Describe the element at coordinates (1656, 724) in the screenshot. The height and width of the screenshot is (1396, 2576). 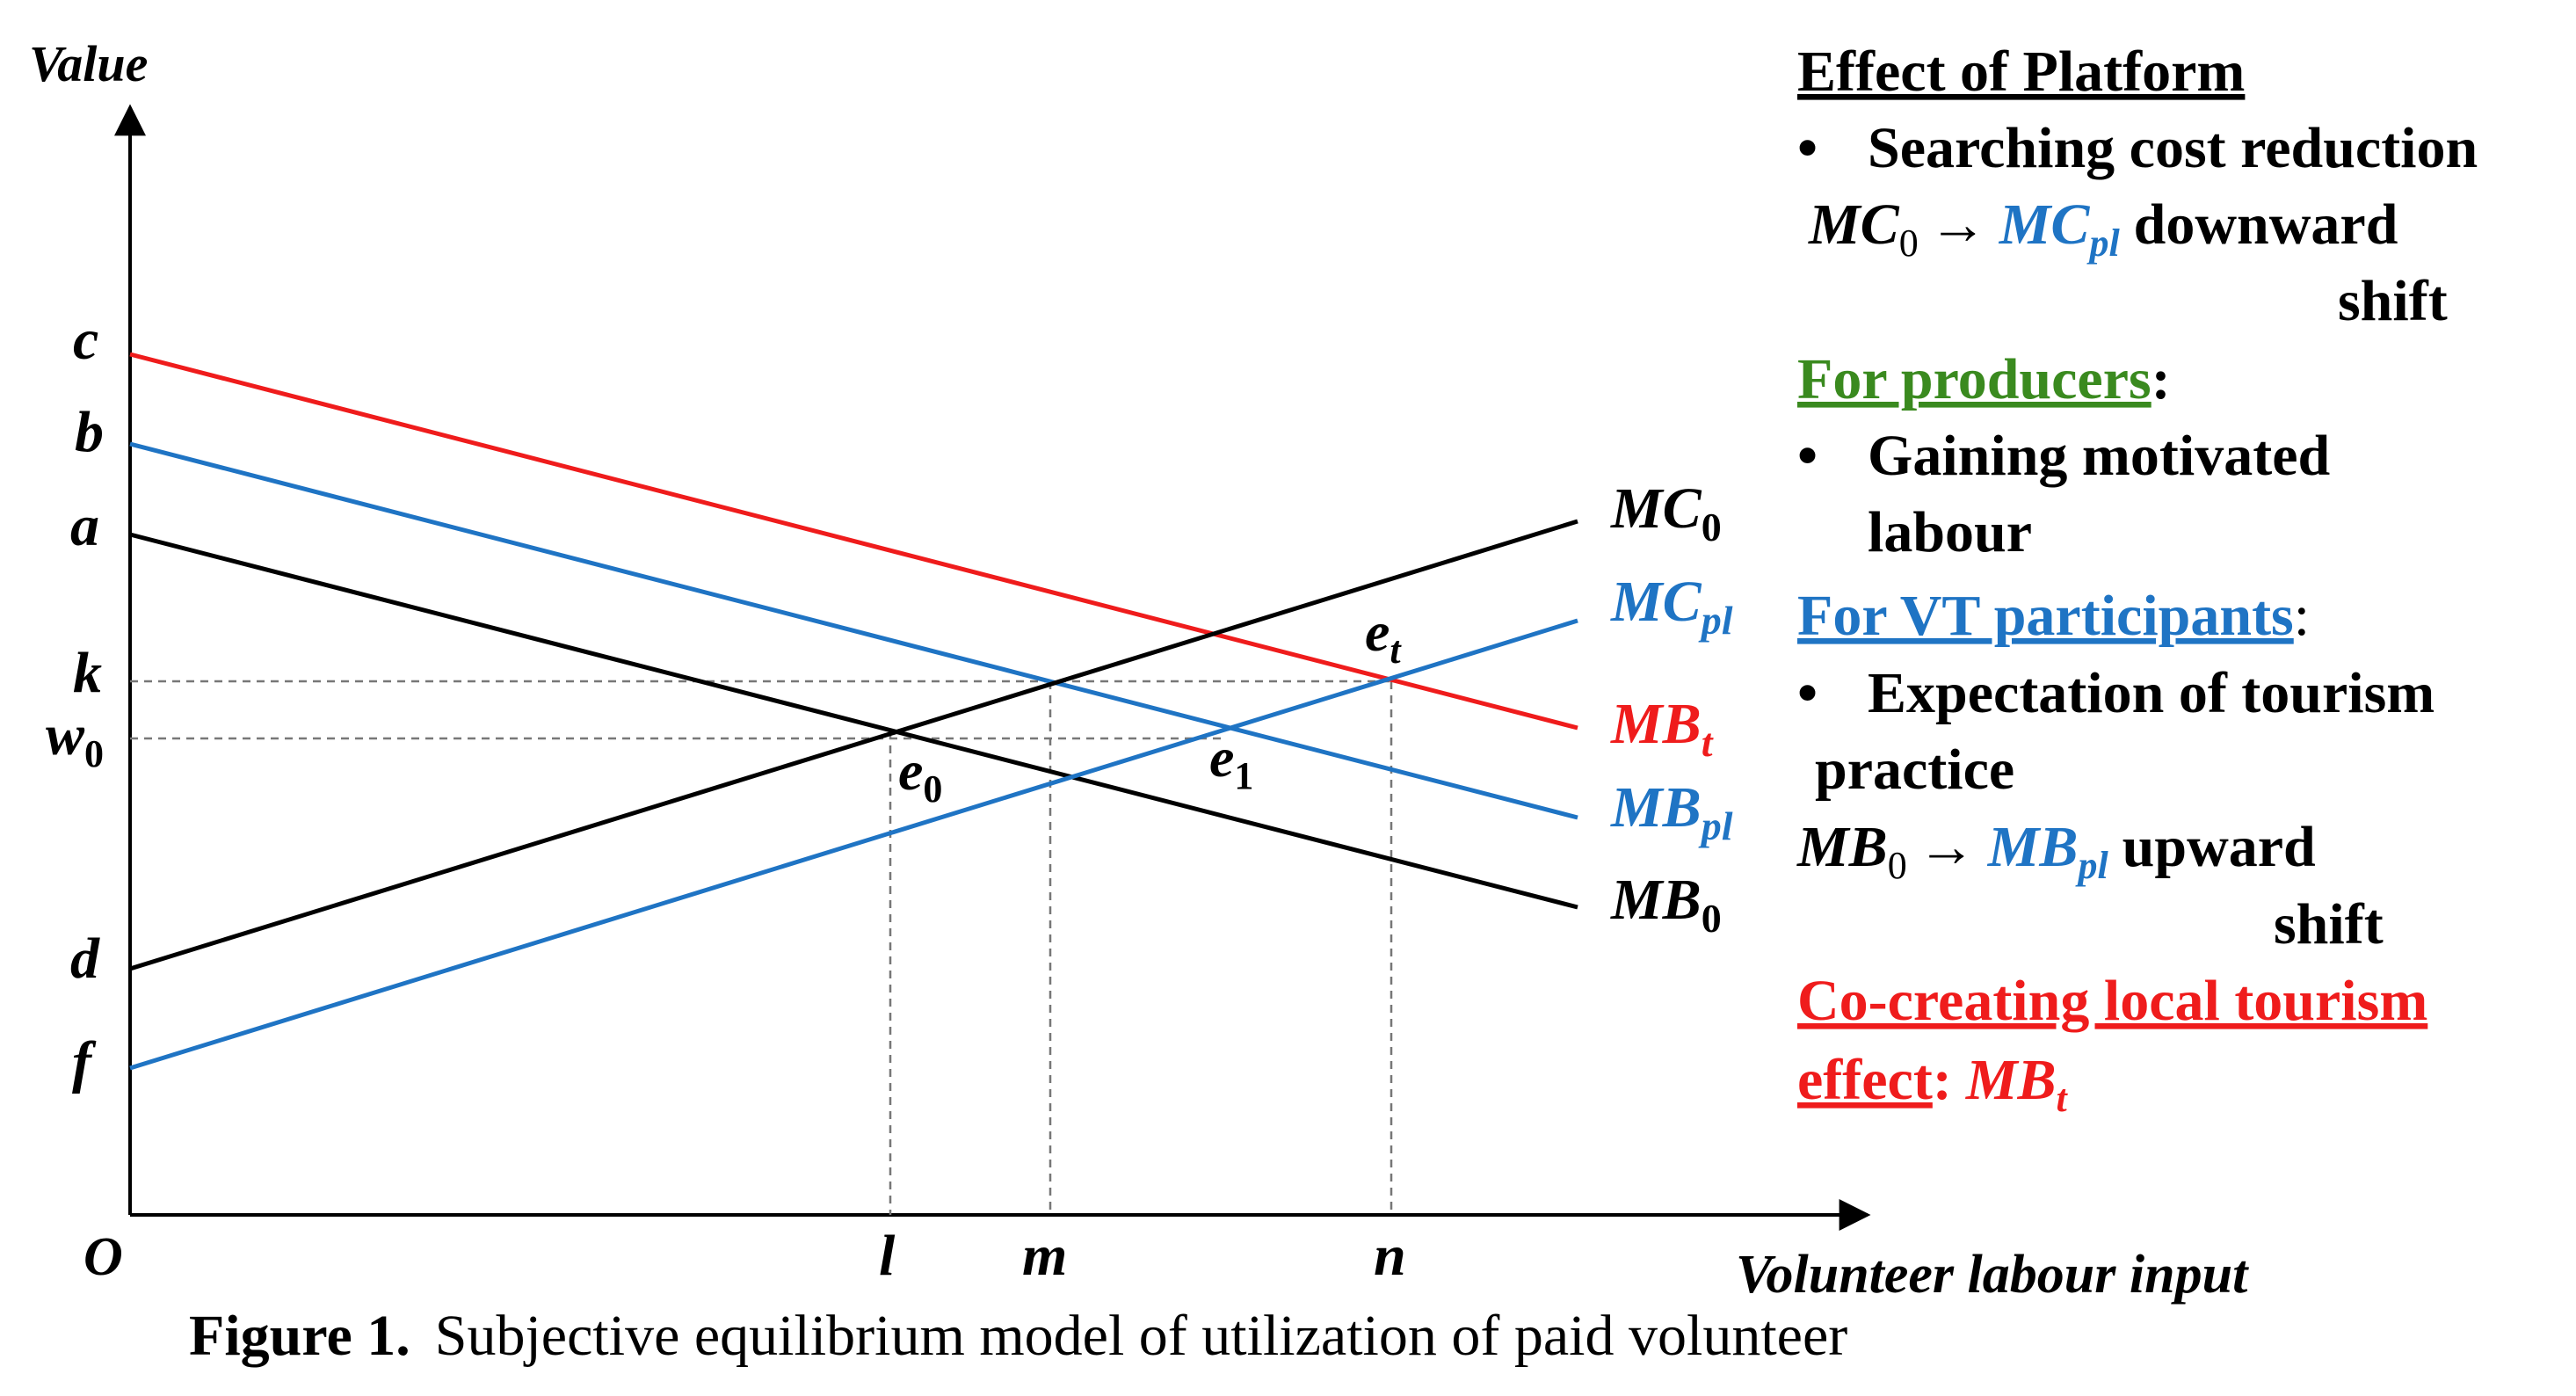
I see `curve-label-mbt-base: MB` at that location.